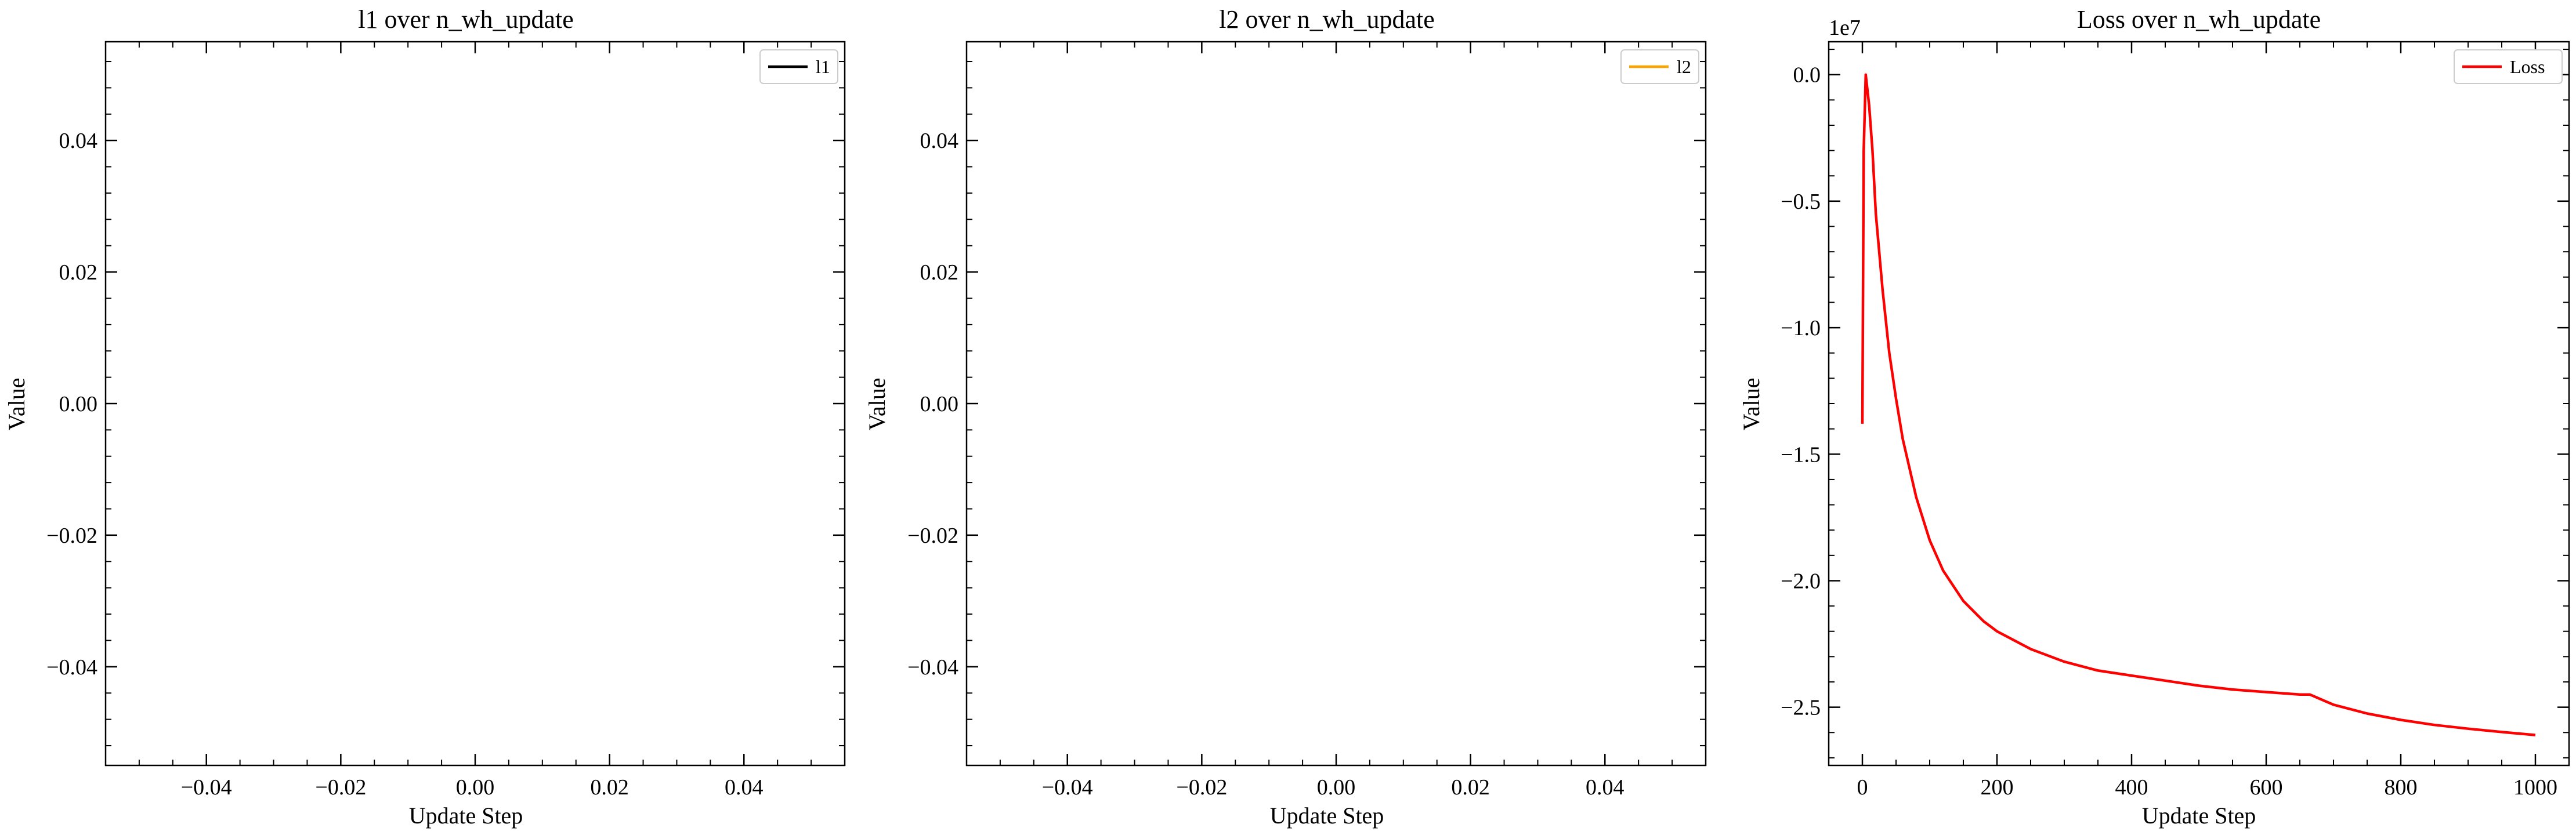 The image size is (2576, 835). I want to click on y-tick-label: −2.5, so click(1801, 708).